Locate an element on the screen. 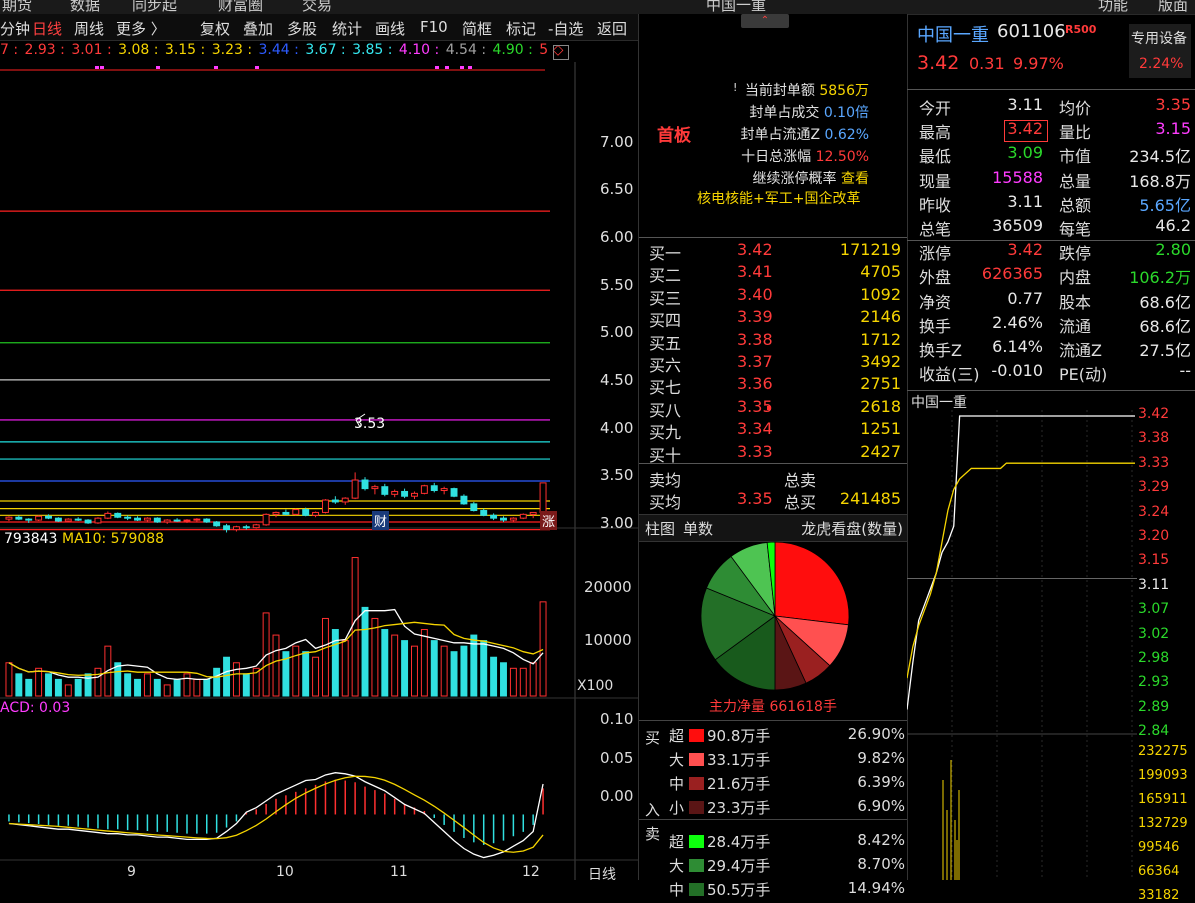 This screenshot has width=1195, height=903. tab-daily: 日线 is located at coordinates (47, 29).